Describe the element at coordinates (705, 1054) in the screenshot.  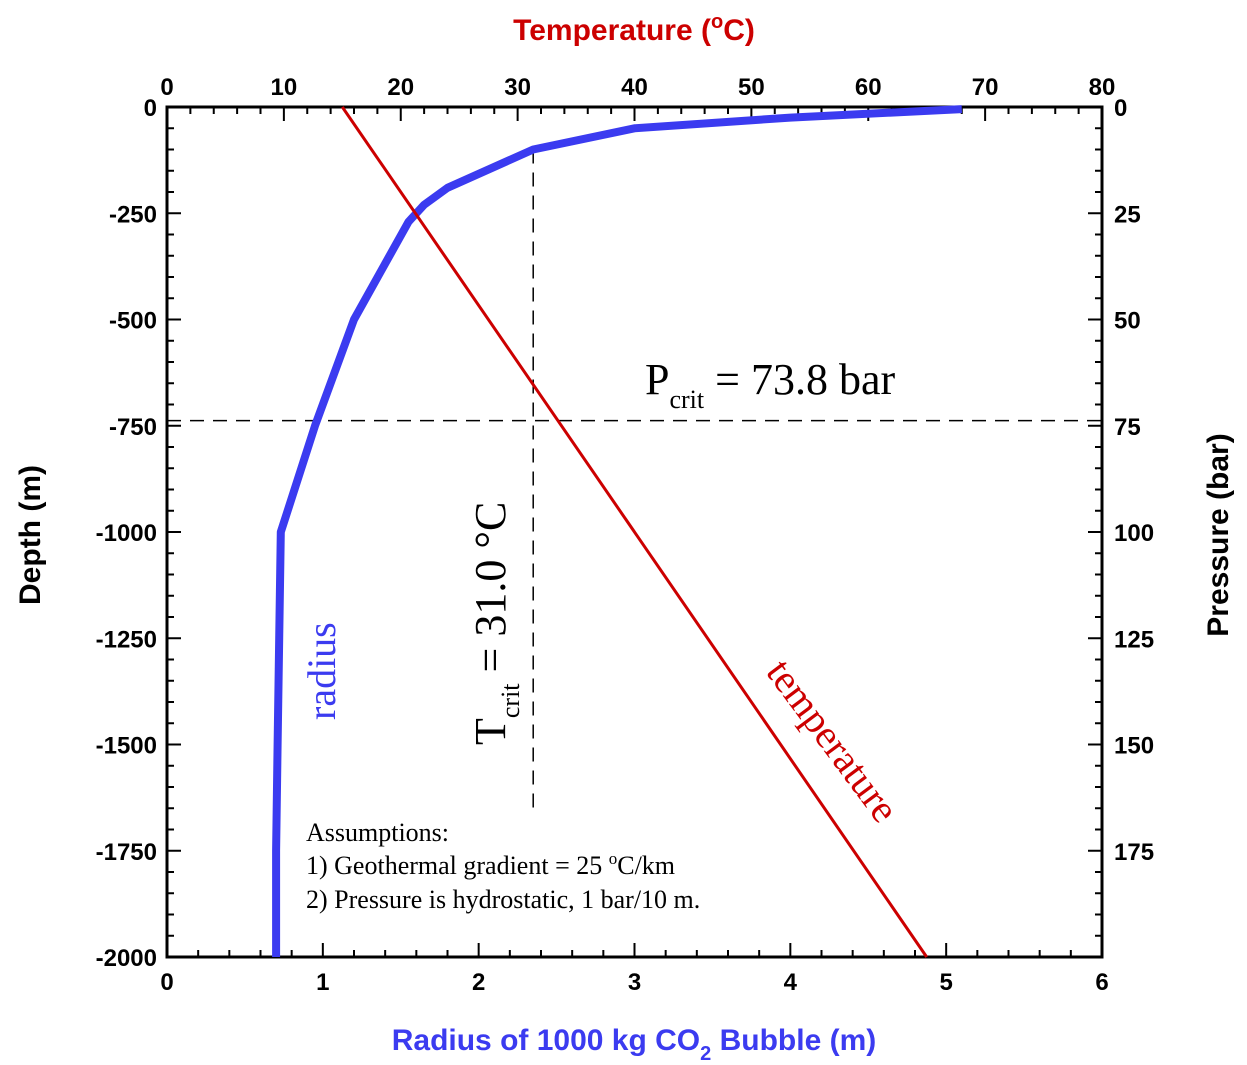
I see `bottom-axis-title-sub: 2` at that location.